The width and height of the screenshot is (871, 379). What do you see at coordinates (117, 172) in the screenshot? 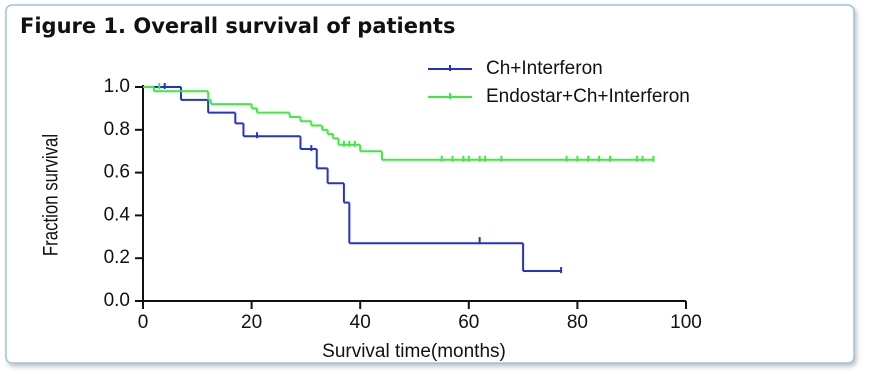
I see `y-tick-label: 0.6` at bounding box center [117, 172].